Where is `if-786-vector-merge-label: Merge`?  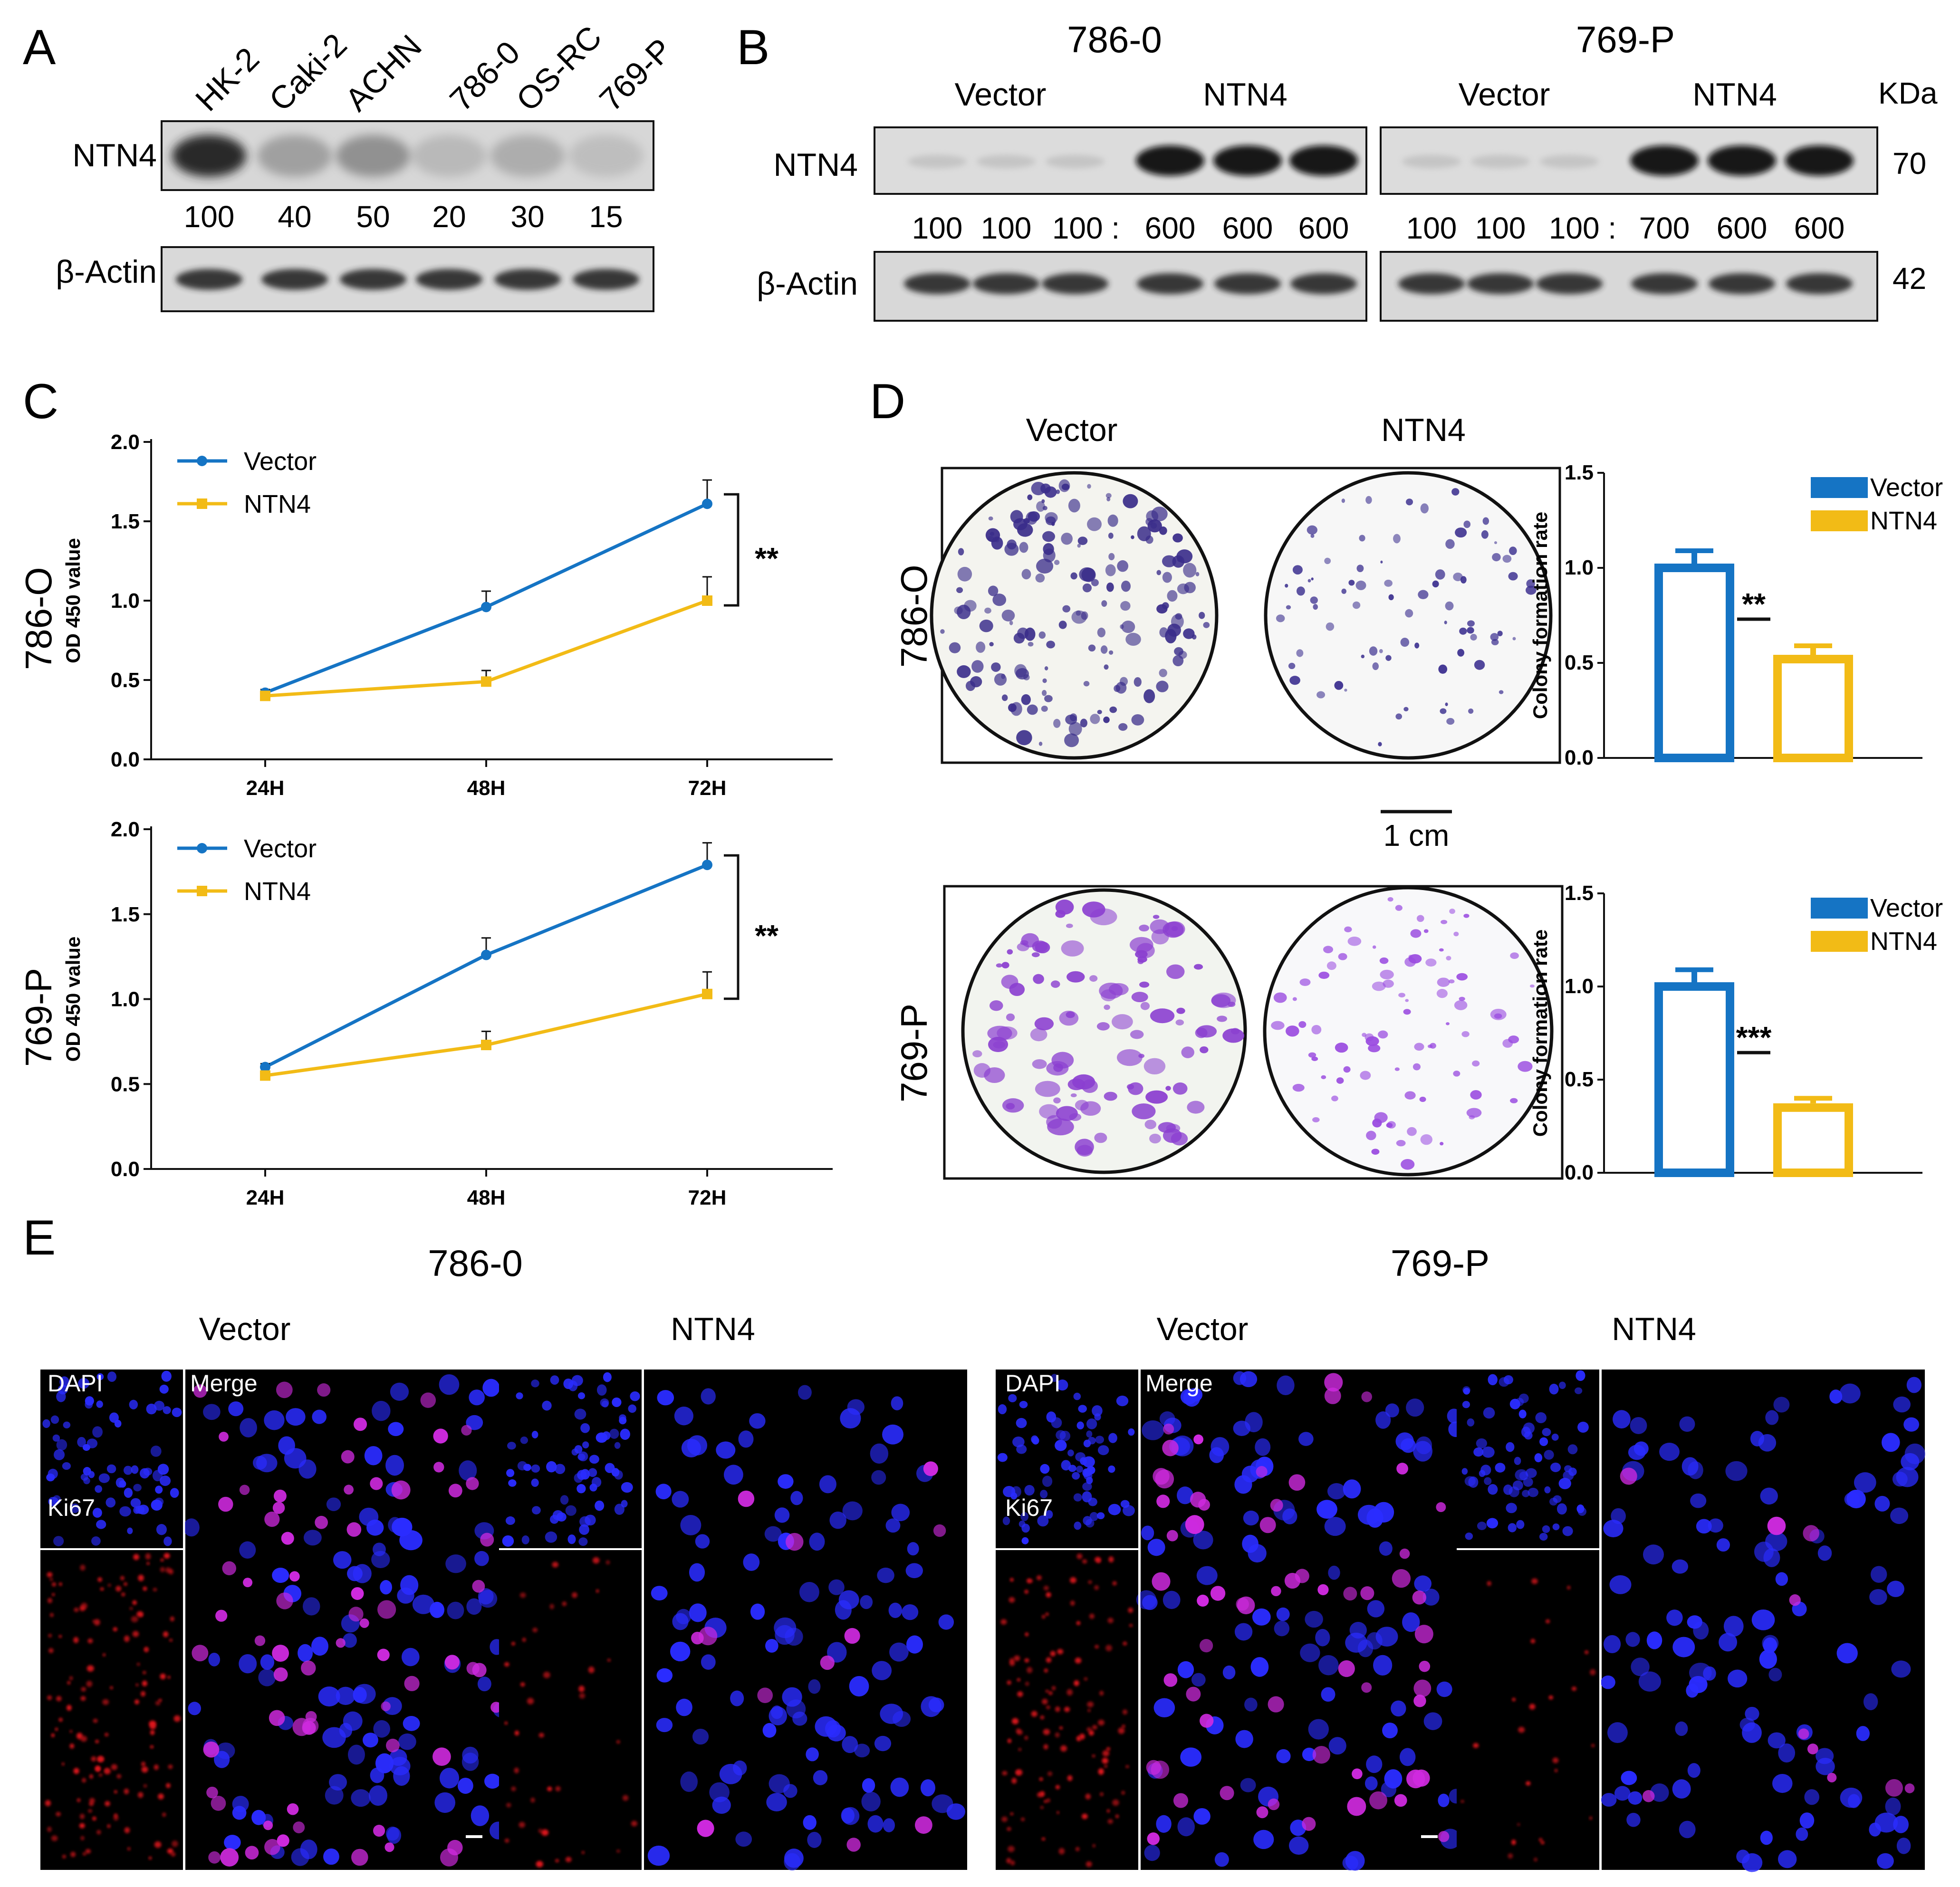
if-786-vector-merge-label: Merge is located at coordinates (224, 1383).